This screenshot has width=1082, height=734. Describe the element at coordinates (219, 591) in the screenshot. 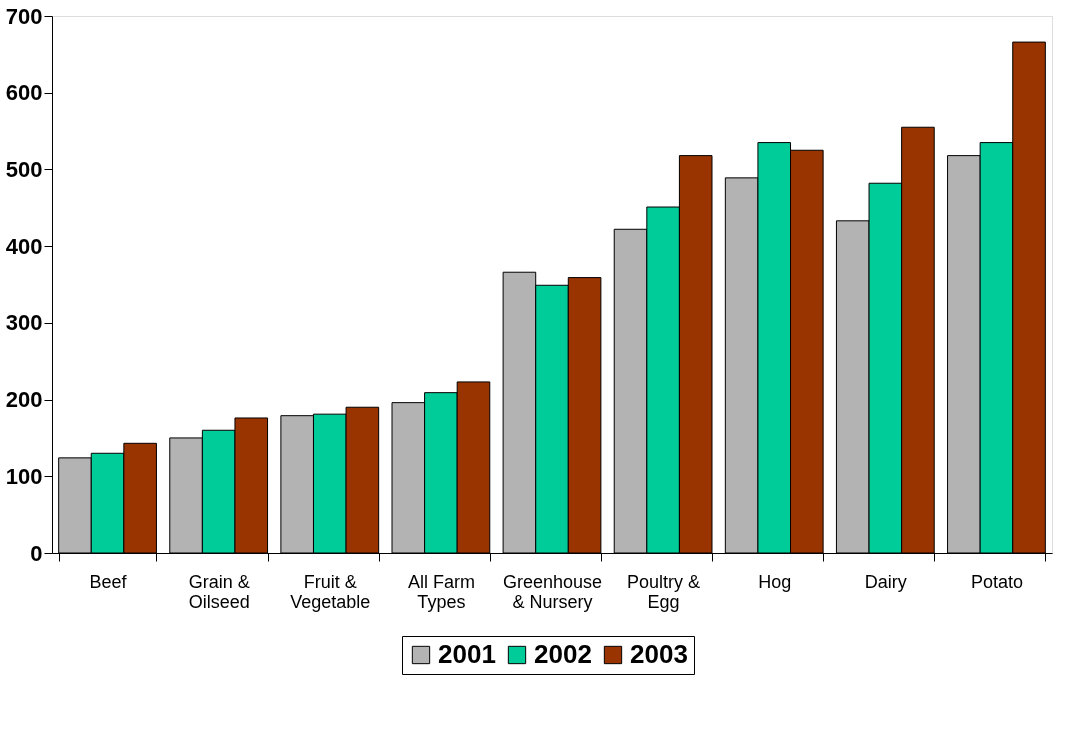

I see `x-tick-label: Grain & Oilseed` at that location.